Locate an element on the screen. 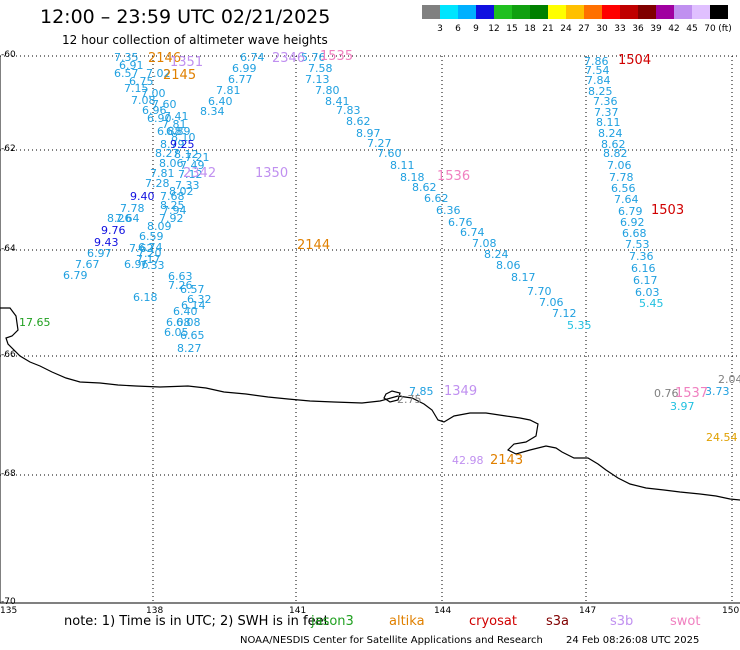 The height and width of the screenshot is (650, 740). wave-height-label: 6.75 is located at coordinates (141, 81).